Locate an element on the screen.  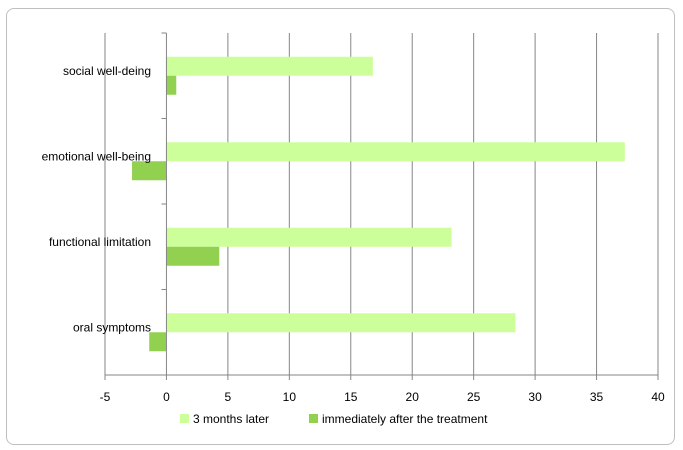
x-tick-label: 5 is located at coordinates (228, 397).